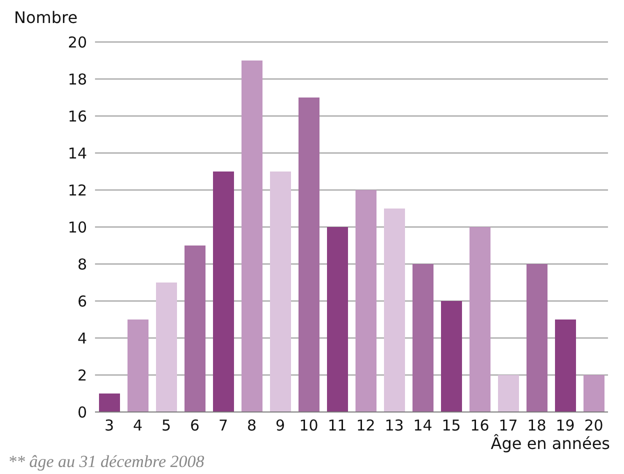 This screenshot has height=474, width=624. I want to click on y-tick-label: 14, so click(77, 153).